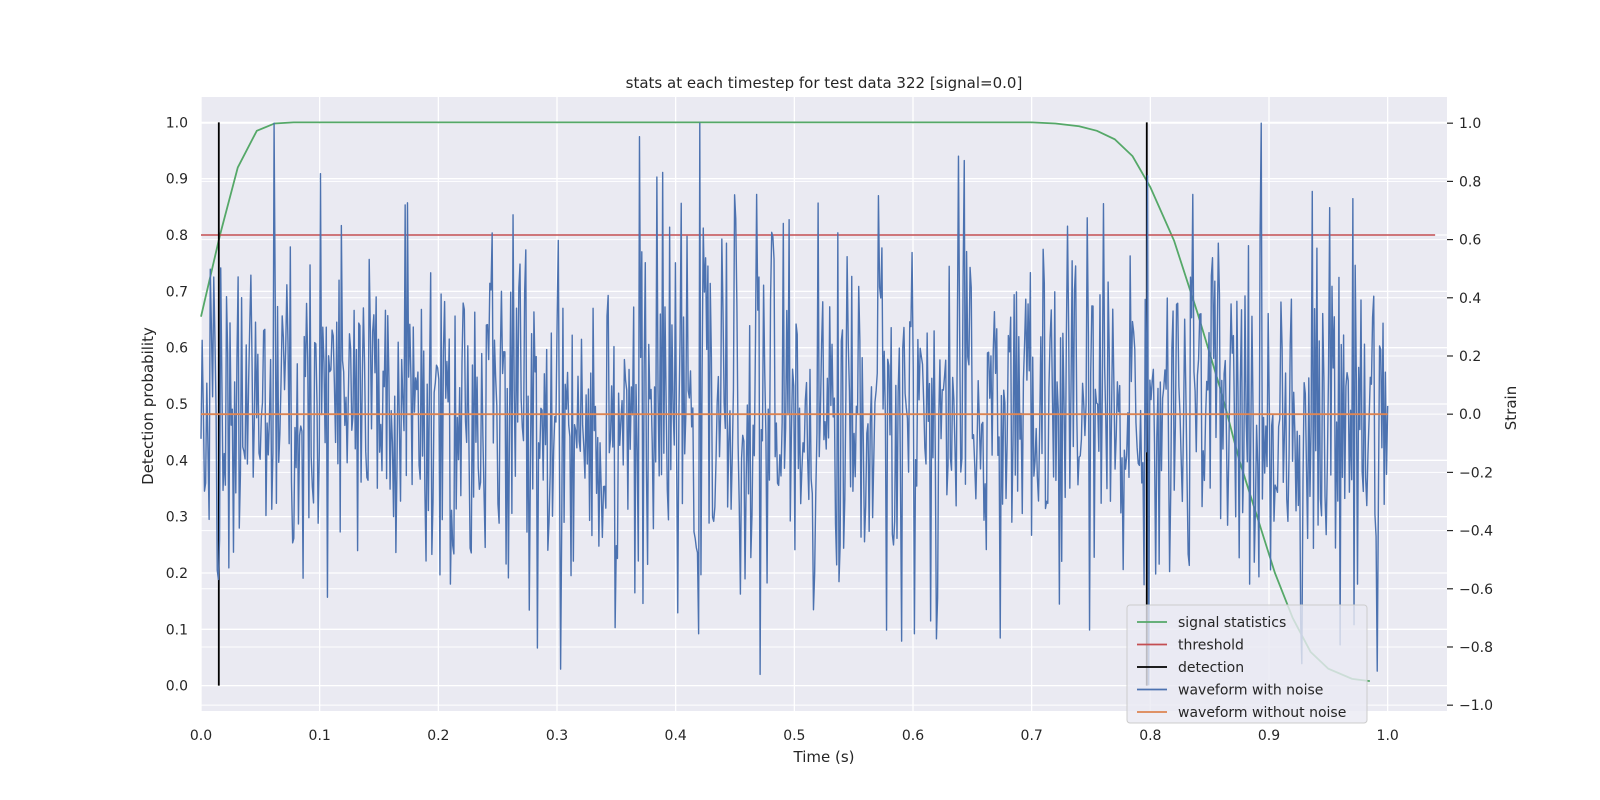 Image resolution: width=1600 pixels, height=800 pixels. Describe the element at coordinates (201, 736) in the screenshot. I see `x-tick-label: 0.0` at that location.